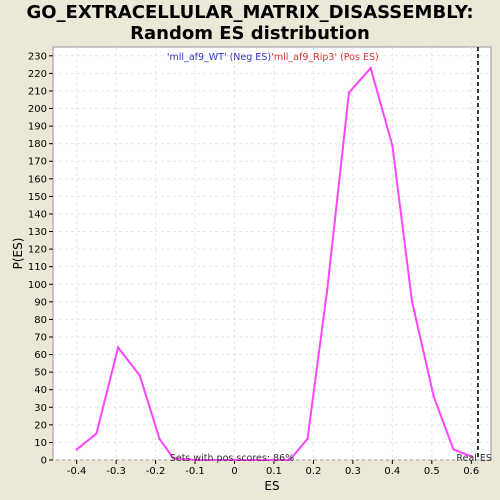  What do you see at coordinates (40, 320) in the screenshot?
I see `y-tick-label: 80` at bounding box center [40, 320].